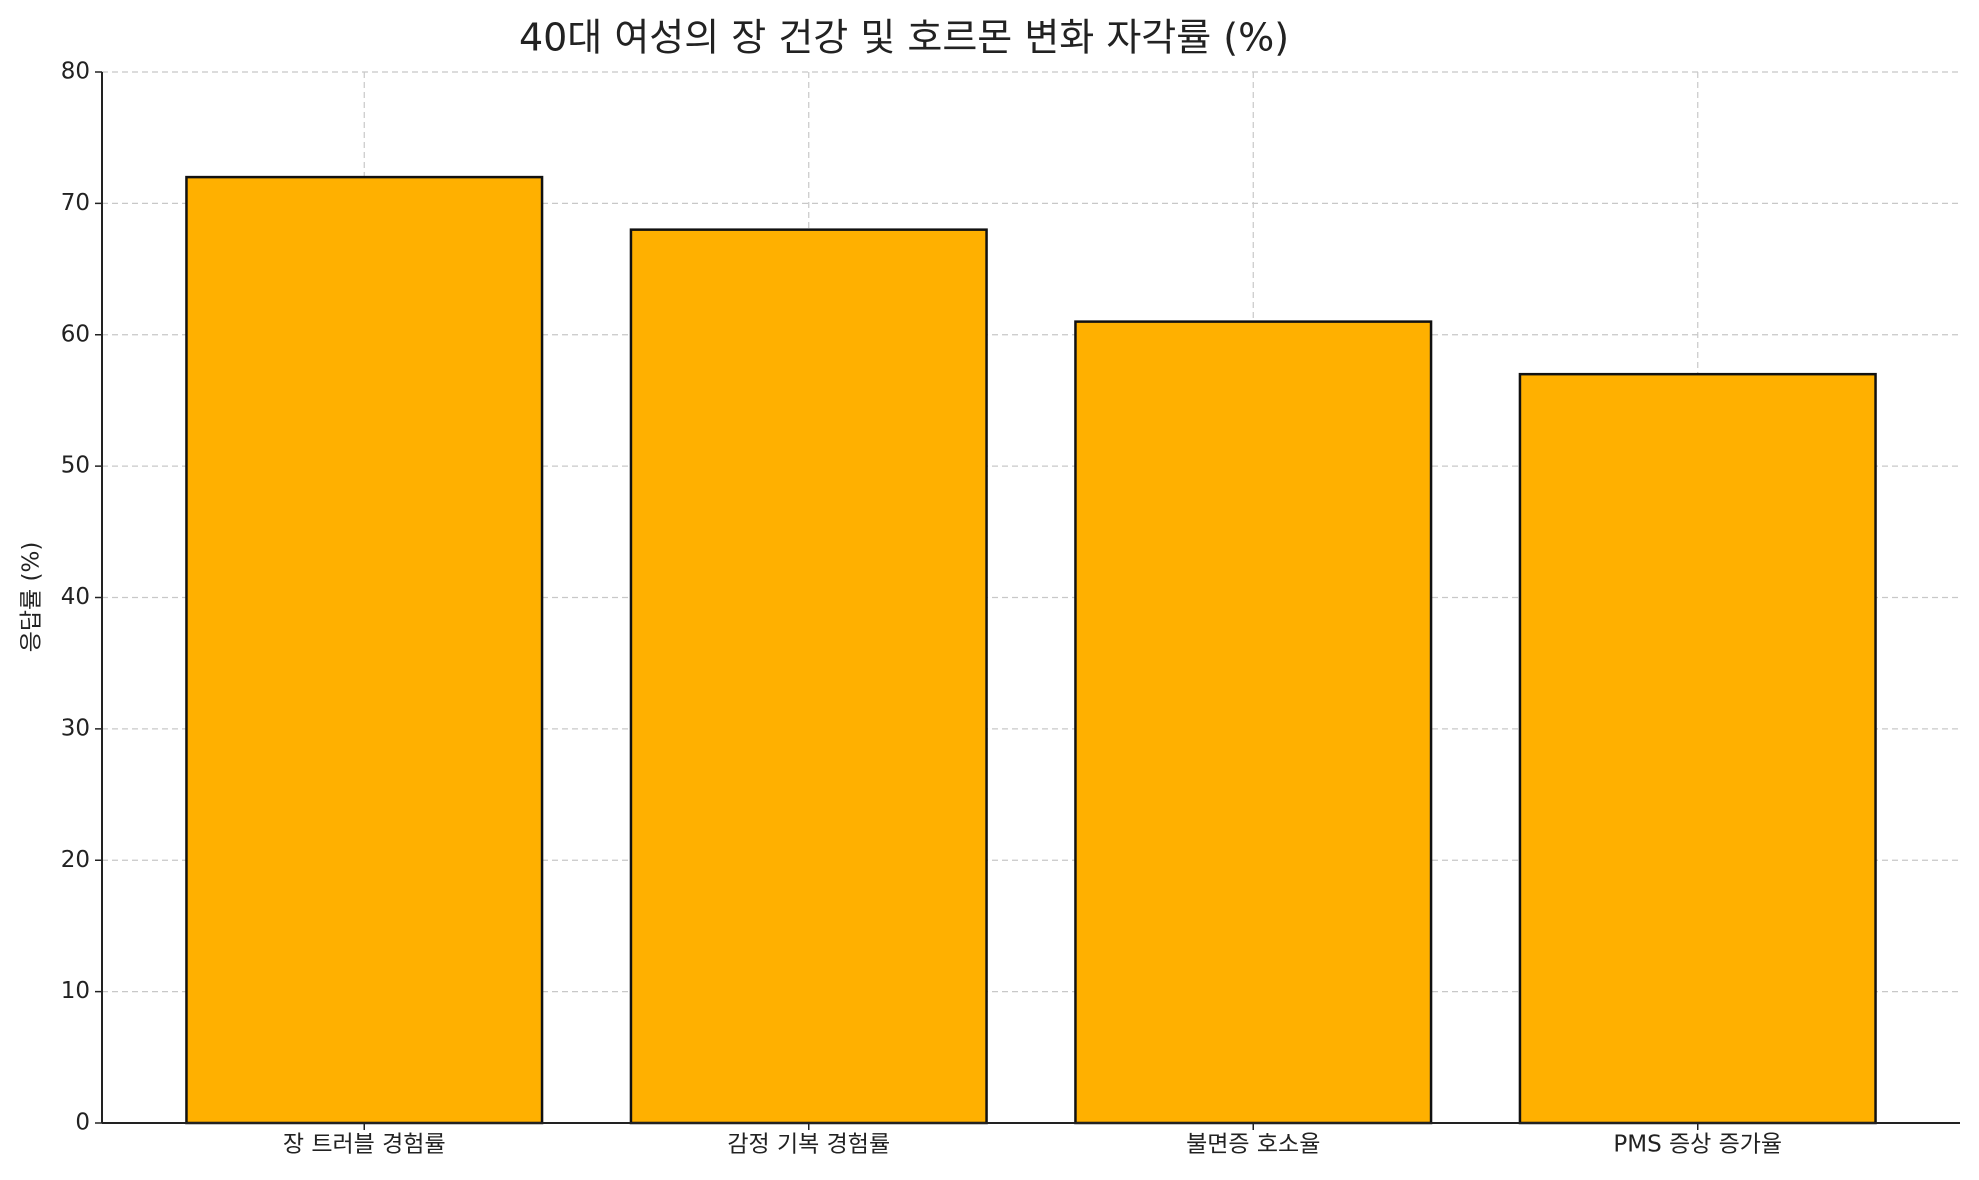 The image size is (1979, 1180). Describe the element at coordinates (75, 860) in the screenshot. I see `y-tick-label: 20` at that location.